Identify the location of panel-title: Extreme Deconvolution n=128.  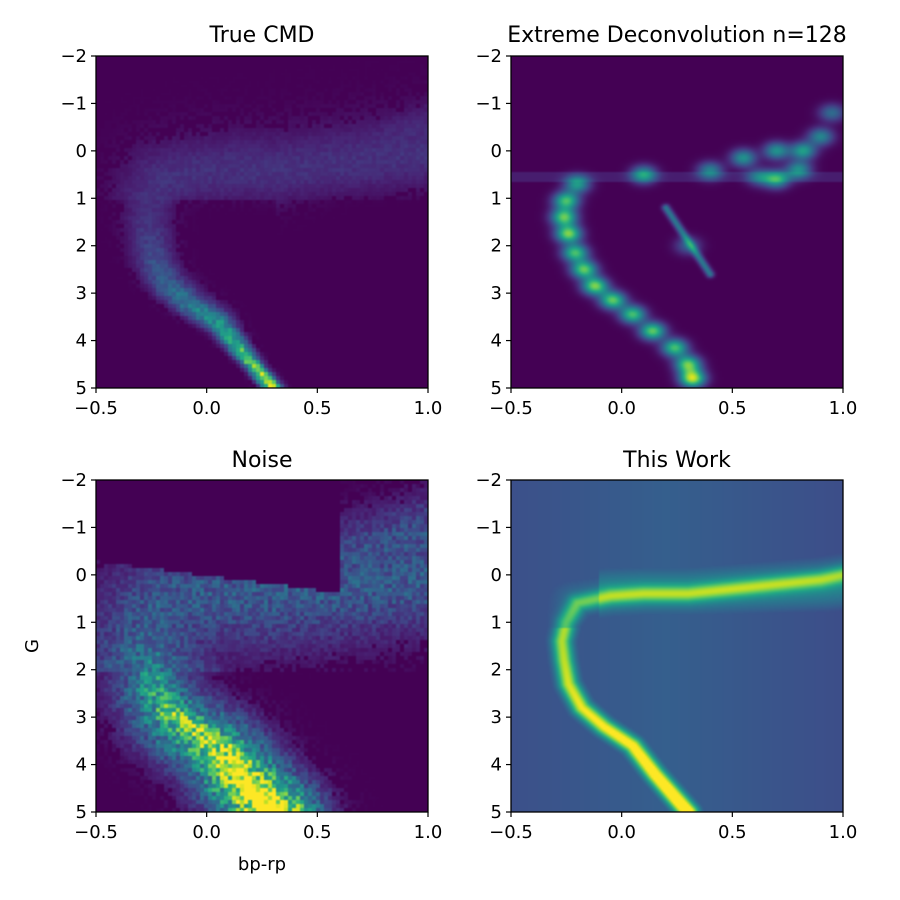
(677, 35).